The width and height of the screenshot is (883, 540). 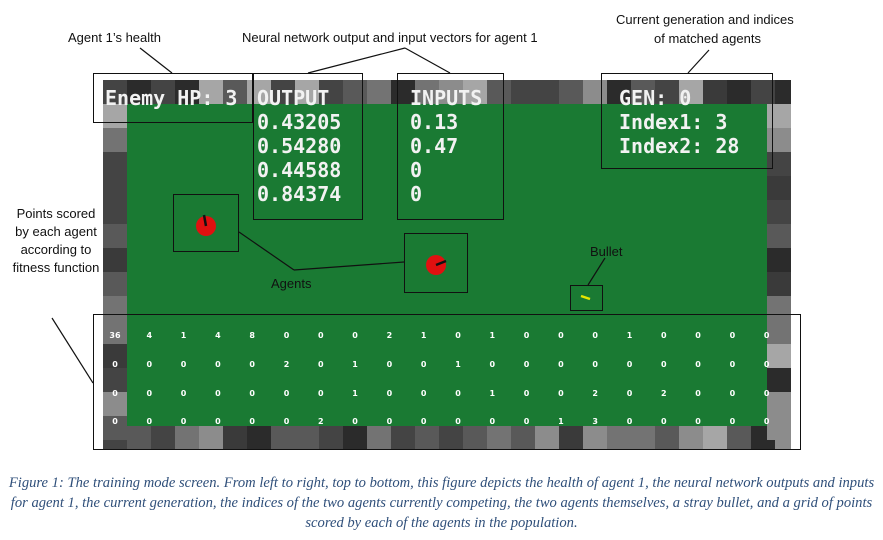 I want to click on score-cell: 36, so click(x=115, y=335).